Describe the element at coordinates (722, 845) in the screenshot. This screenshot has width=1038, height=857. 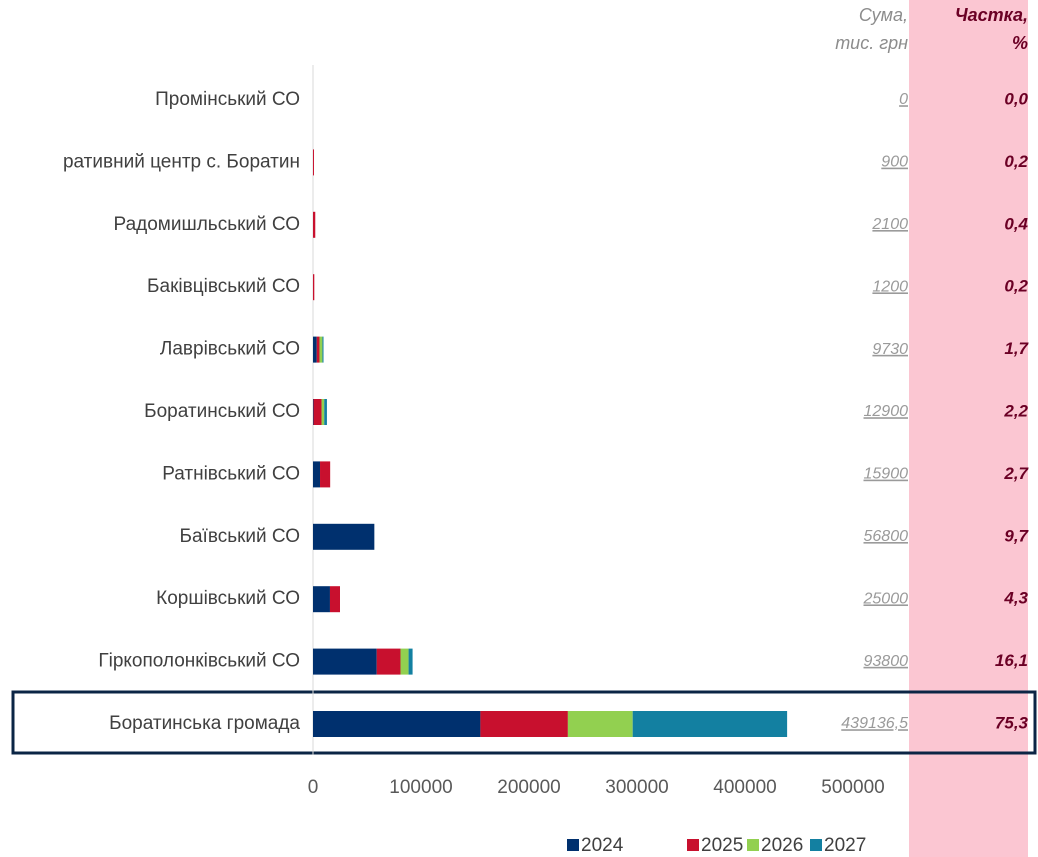
I see `legend-label: 2025` at that location.